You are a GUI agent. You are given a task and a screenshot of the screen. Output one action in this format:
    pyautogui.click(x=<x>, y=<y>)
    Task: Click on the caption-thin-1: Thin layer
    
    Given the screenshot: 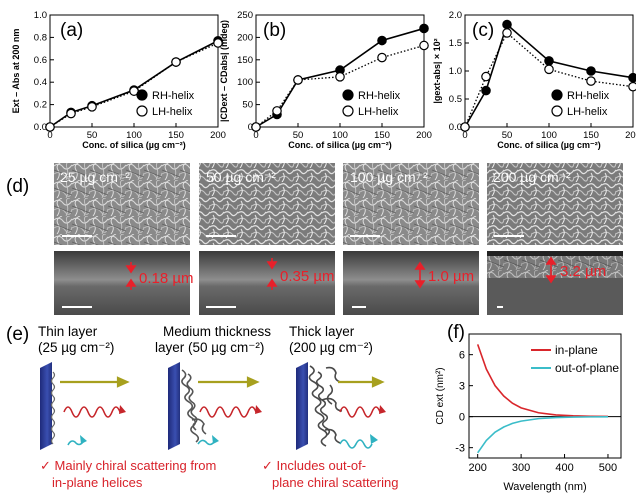 What is the action you would take?
    pyautogui.click(x=68, y=331)
    